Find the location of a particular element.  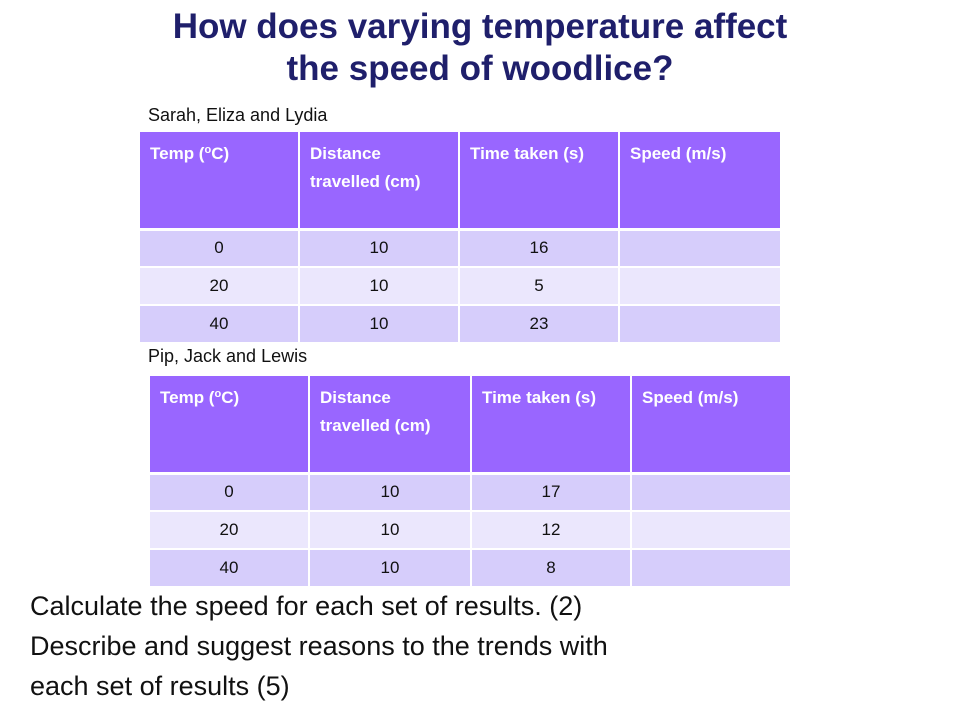

table-row: 0 10 17 is located at coordinates (470, 492).